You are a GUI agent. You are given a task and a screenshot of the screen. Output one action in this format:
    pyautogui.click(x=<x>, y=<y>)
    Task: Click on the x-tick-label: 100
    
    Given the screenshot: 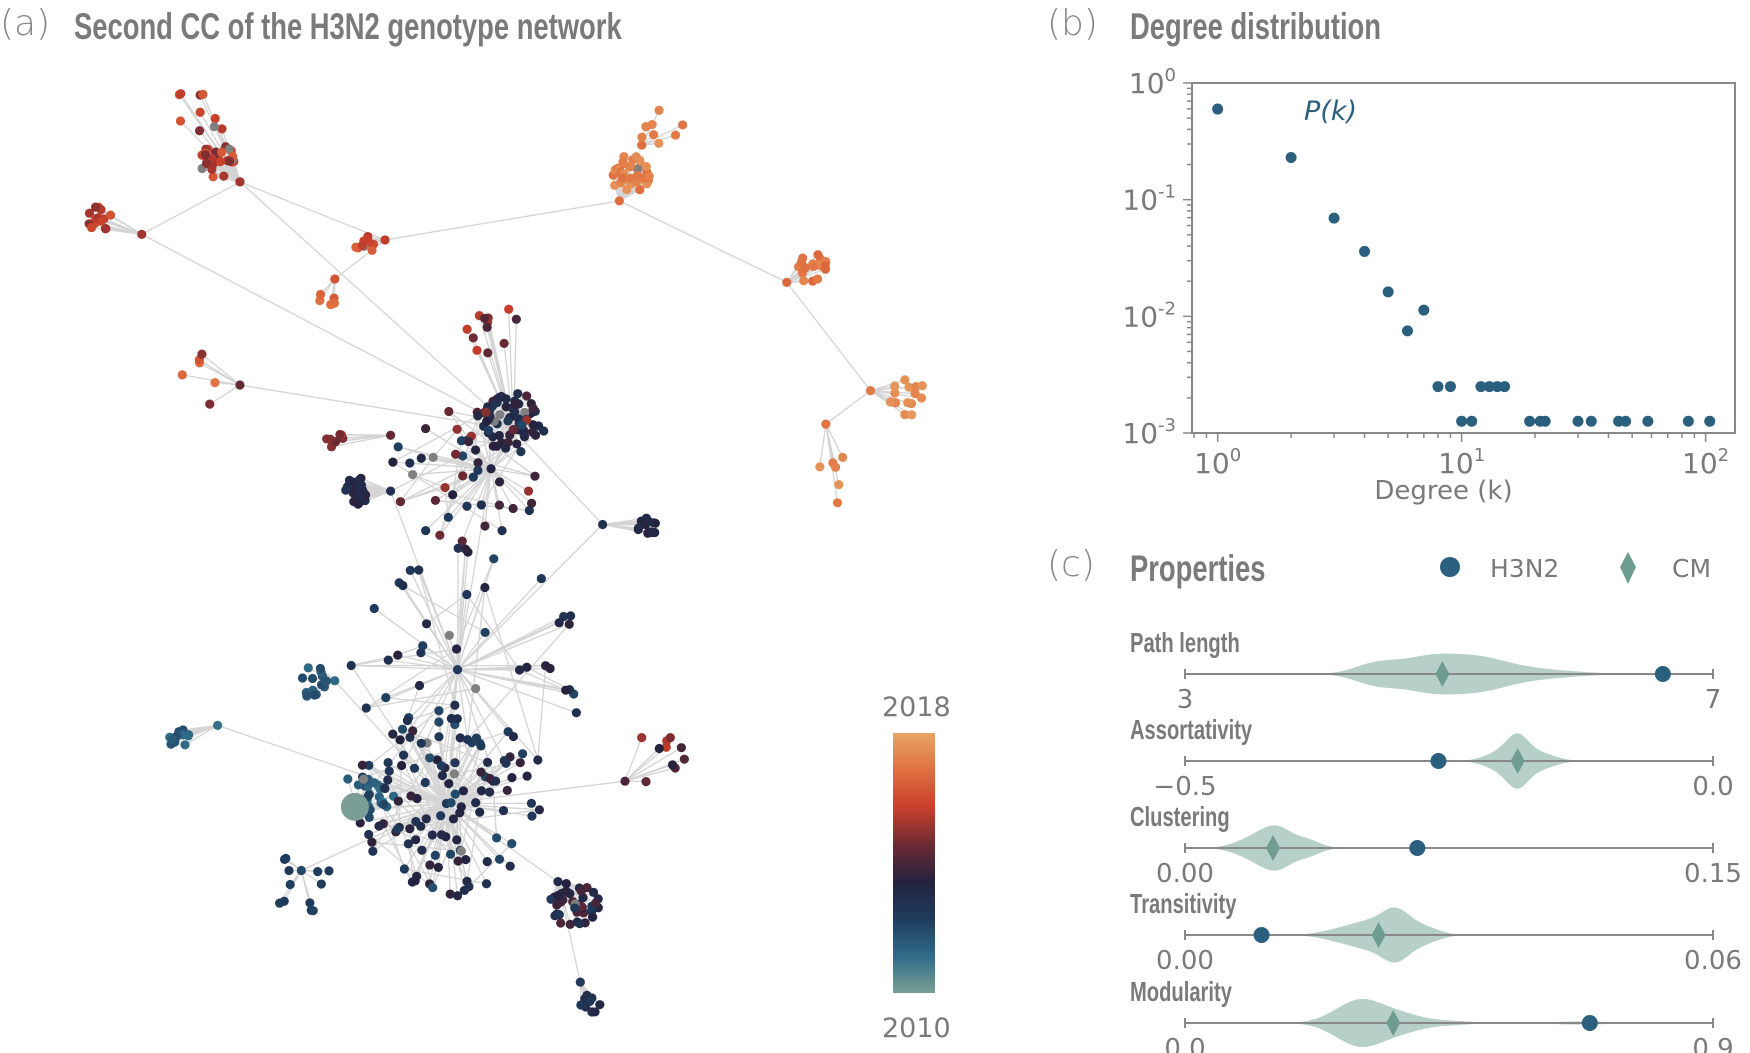 What is the action you would take?
    pyautogui.click(x=1217, y=462)
    